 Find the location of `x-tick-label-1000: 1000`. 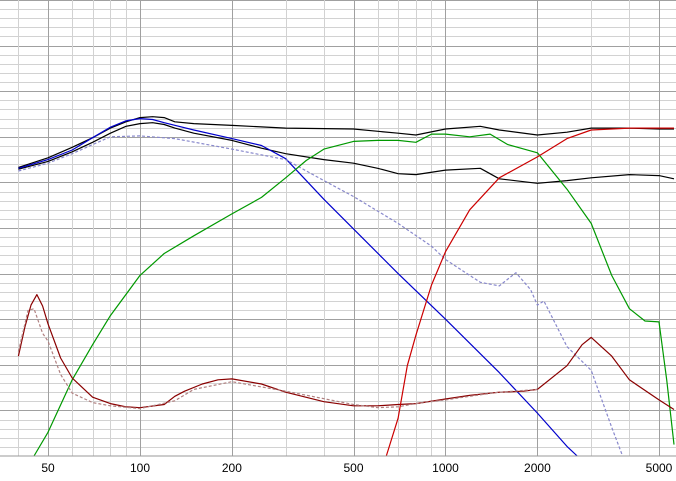

x-tick-label-1000: 1000 is located at coordinates (445, 468).